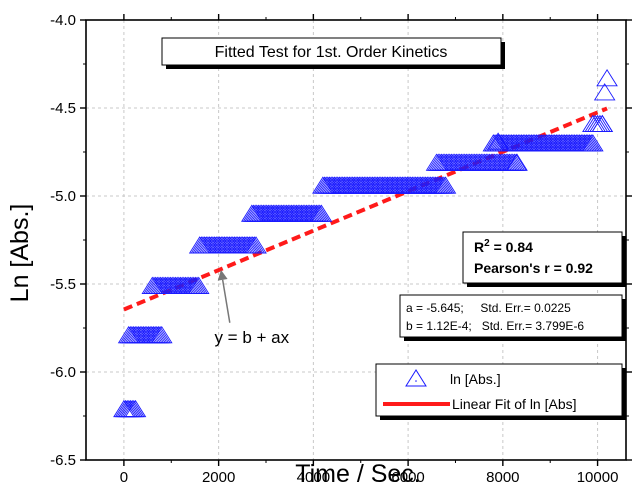  I want to click on x-tick-label: 0, so click(124, 477).